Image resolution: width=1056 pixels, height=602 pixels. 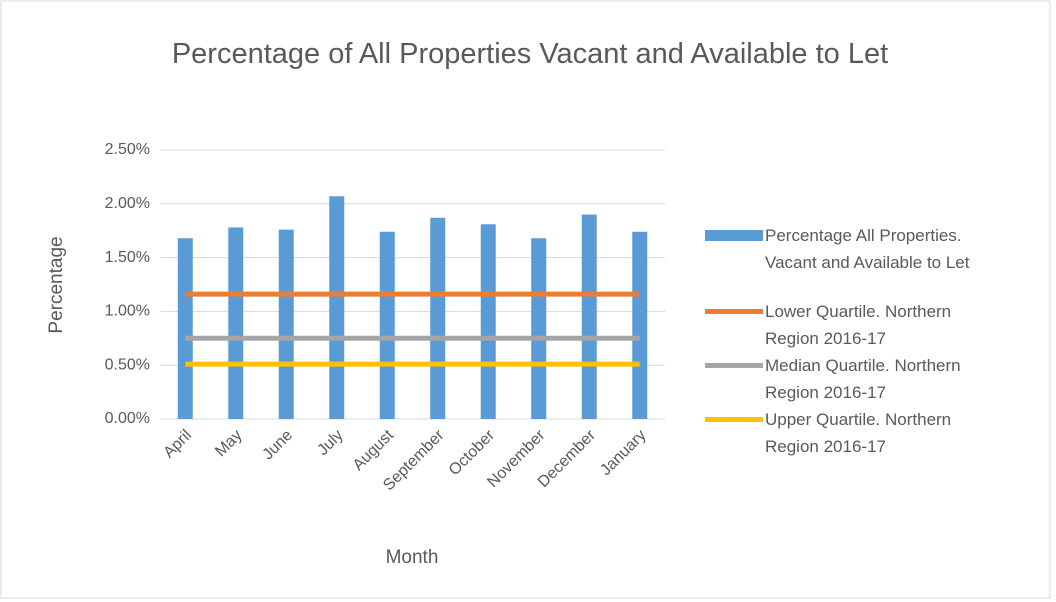 What do you see at coordinates (863, 379) in the screenshot?
I see `legend-label: Median Quartile. Northern Region 2016-17` at bounding box center [863, 379].